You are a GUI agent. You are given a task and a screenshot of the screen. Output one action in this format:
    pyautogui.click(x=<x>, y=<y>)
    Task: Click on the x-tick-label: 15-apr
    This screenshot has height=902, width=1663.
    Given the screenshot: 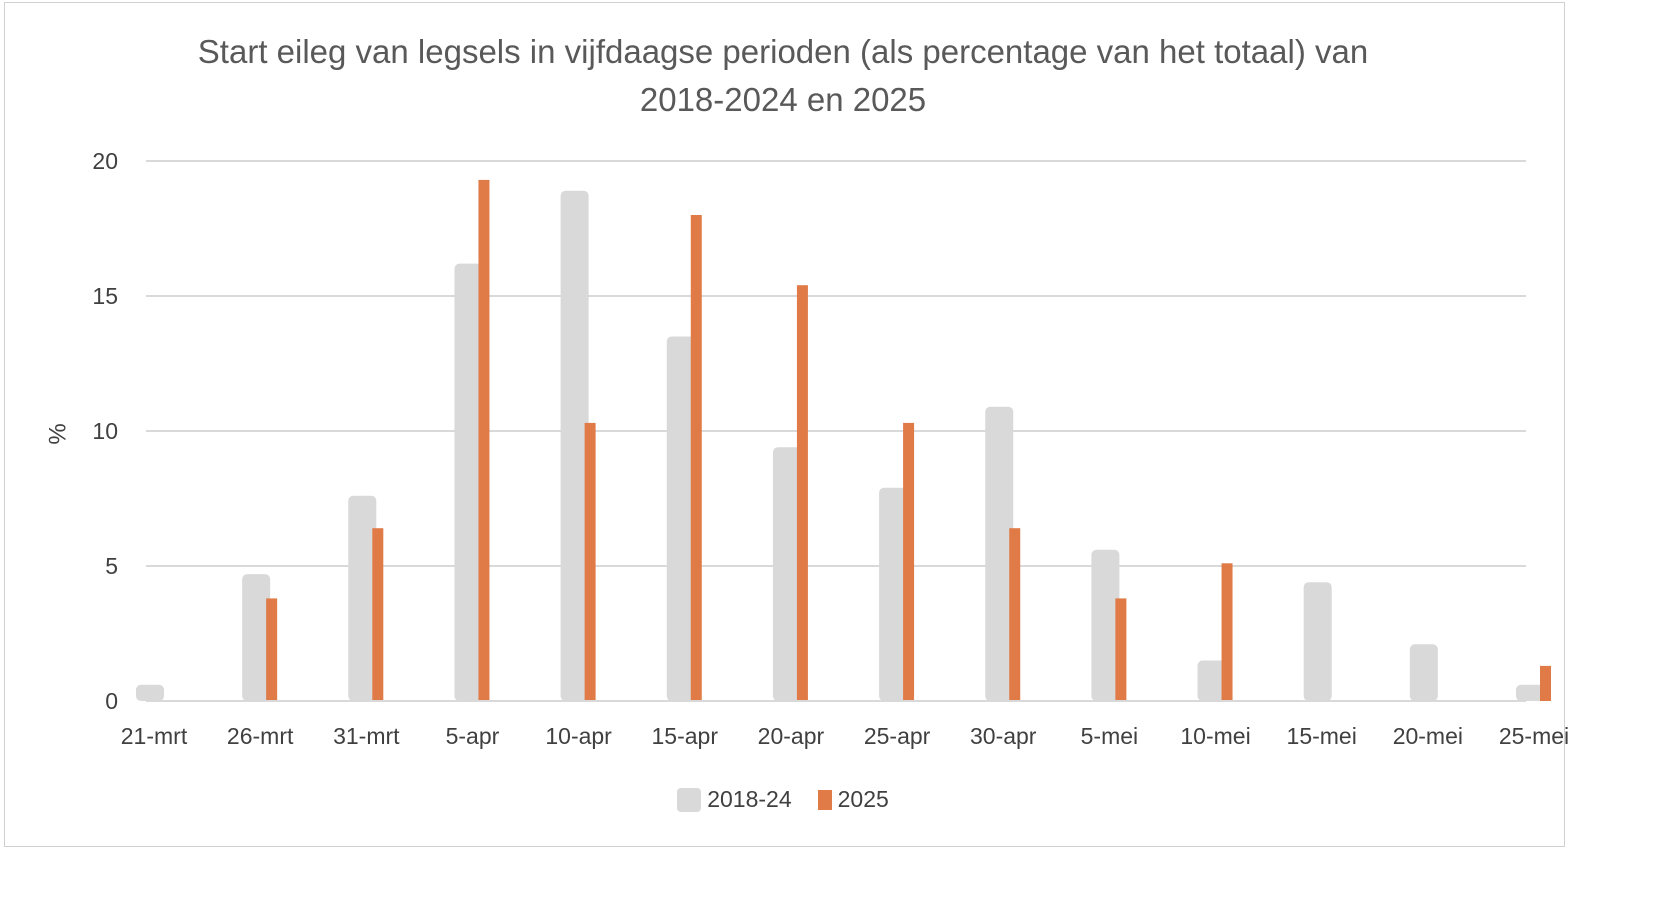 What is the action you would take?
    pyautogui.click(x=685, y=736)
    